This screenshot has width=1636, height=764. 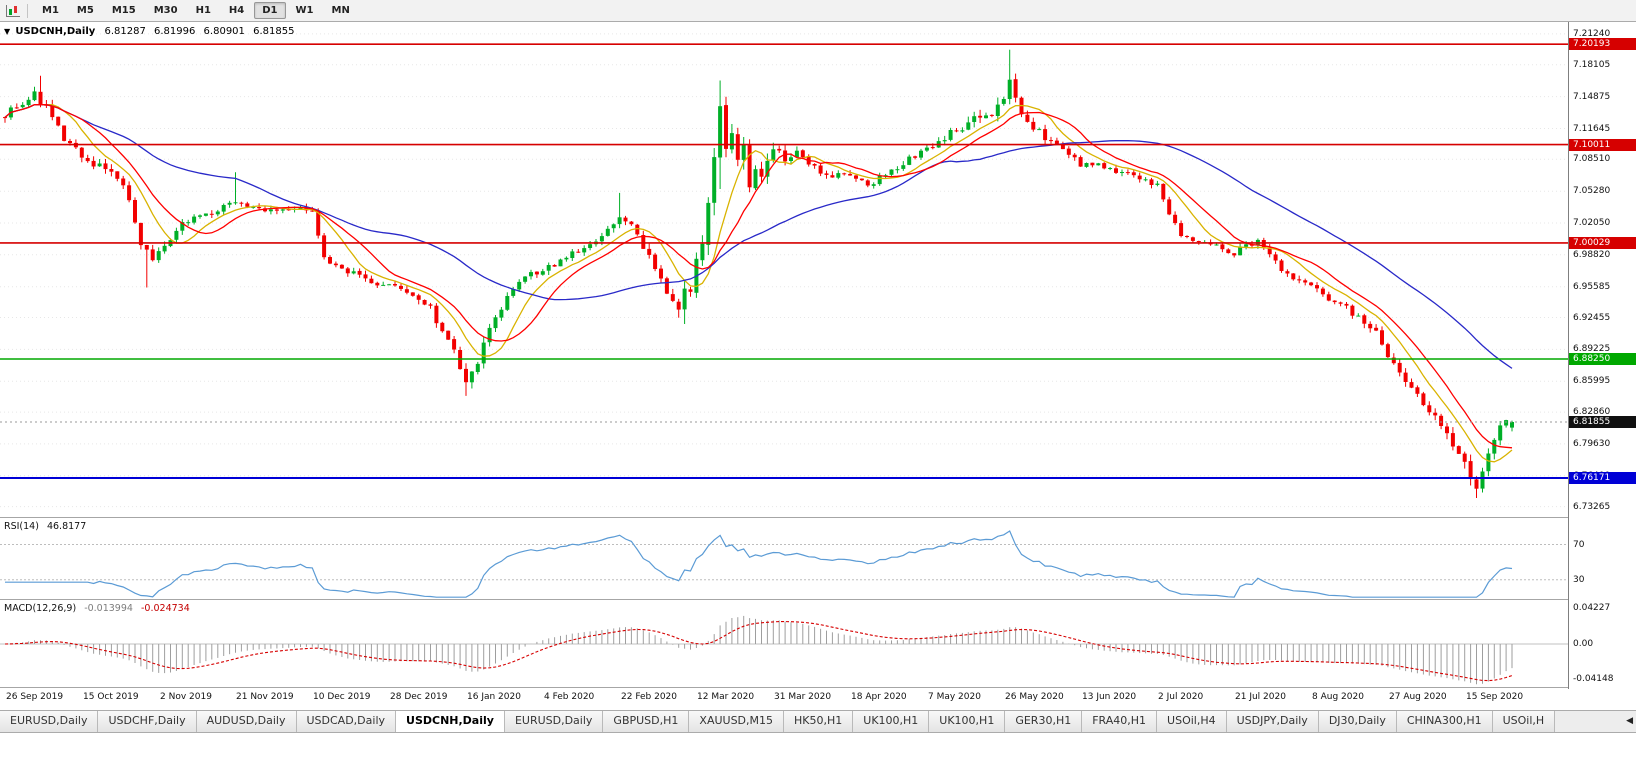 What do you see at coordinates (147, 721) in the screenshot?
I see `chart-tab: USDCHF,Daily` at bounding box center [147, 721].